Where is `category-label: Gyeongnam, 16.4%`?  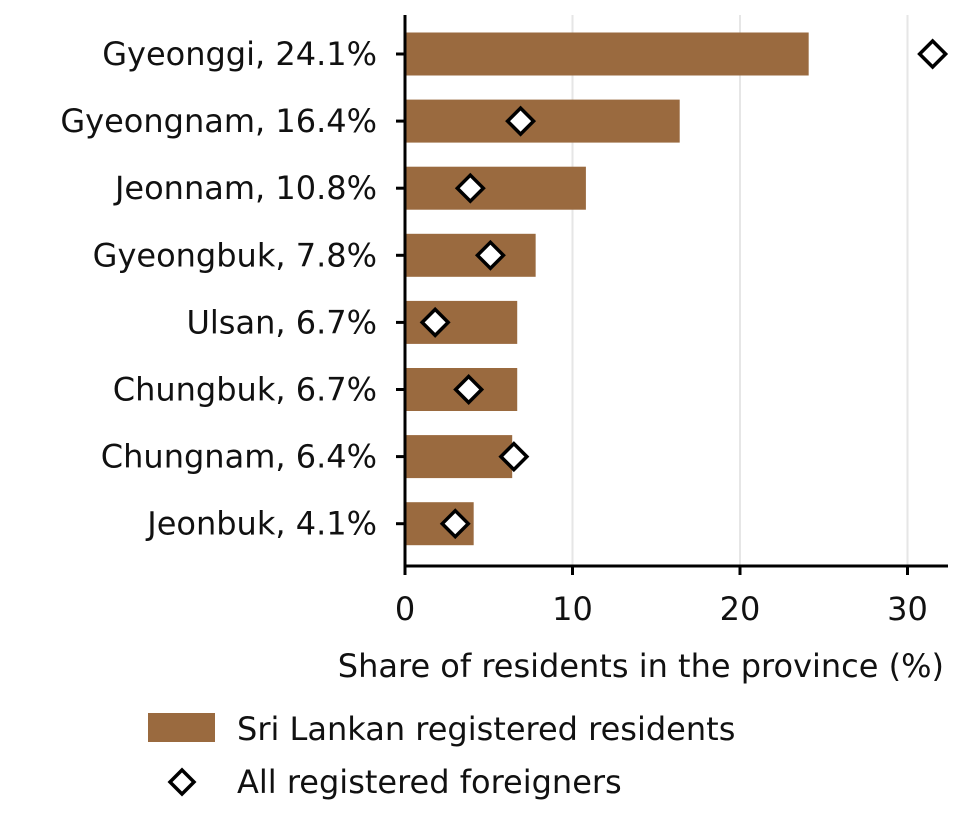 category-label: Gyeongnam, 16.4% is located at coordinates (218, 121).